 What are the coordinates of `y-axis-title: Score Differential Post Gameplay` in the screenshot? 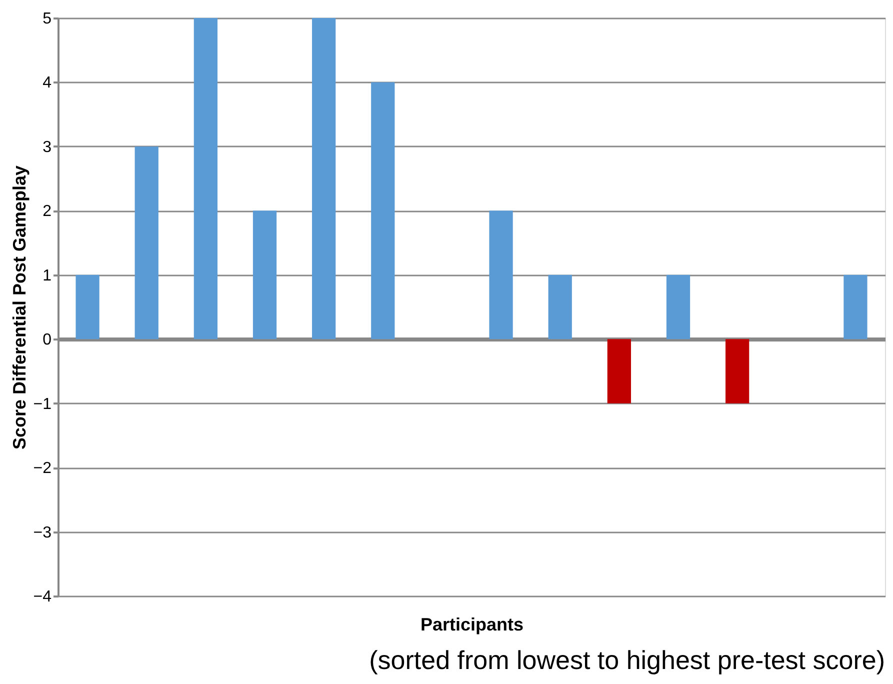 It's located at (19, 307).